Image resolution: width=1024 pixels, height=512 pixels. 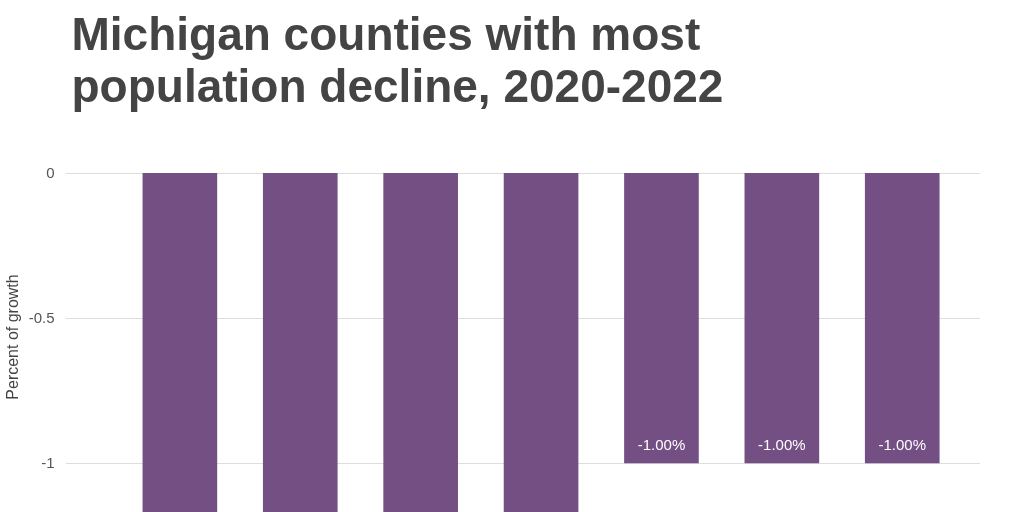 What do you see at coordinates (397, 59) in the screenshot?
I see `chart-title: Michigan counties with most population decline, 2020-2022` at bounding box center [397, 59].